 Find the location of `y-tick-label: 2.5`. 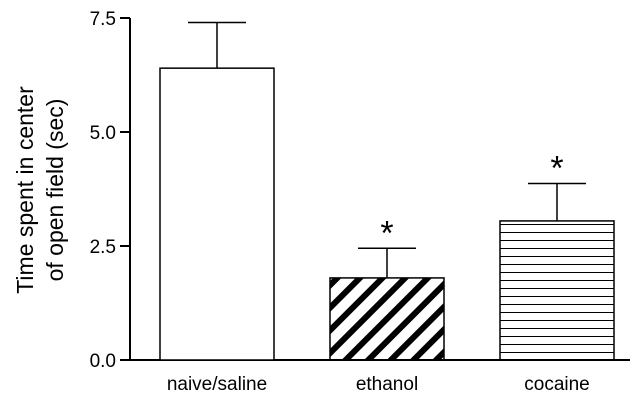

y-tick-label: 2.5 is located at coordinates (103, 247).